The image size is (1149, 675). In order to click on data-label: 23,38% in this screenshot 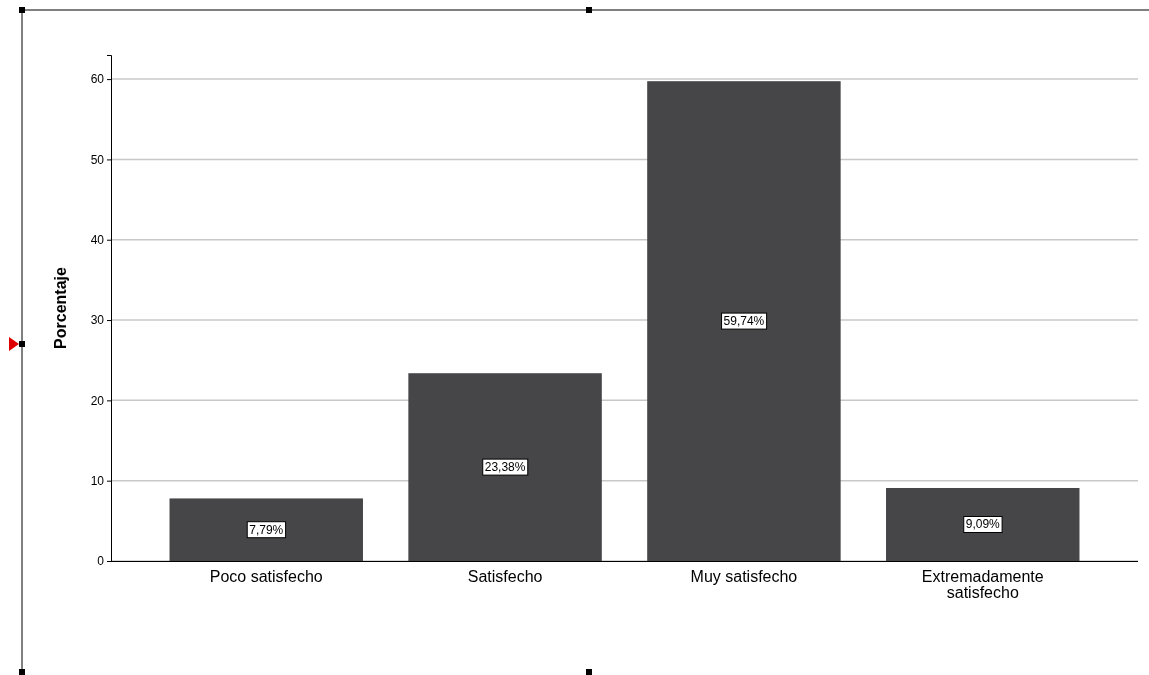, I will do `click(505, 467)`.